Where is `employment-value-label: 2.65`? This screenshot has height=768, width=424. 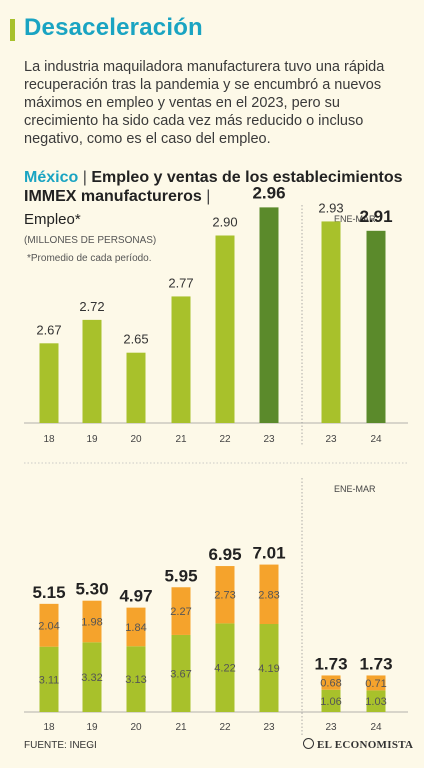
employment-value-label: 2.65 is located at coordinates (135, 339).